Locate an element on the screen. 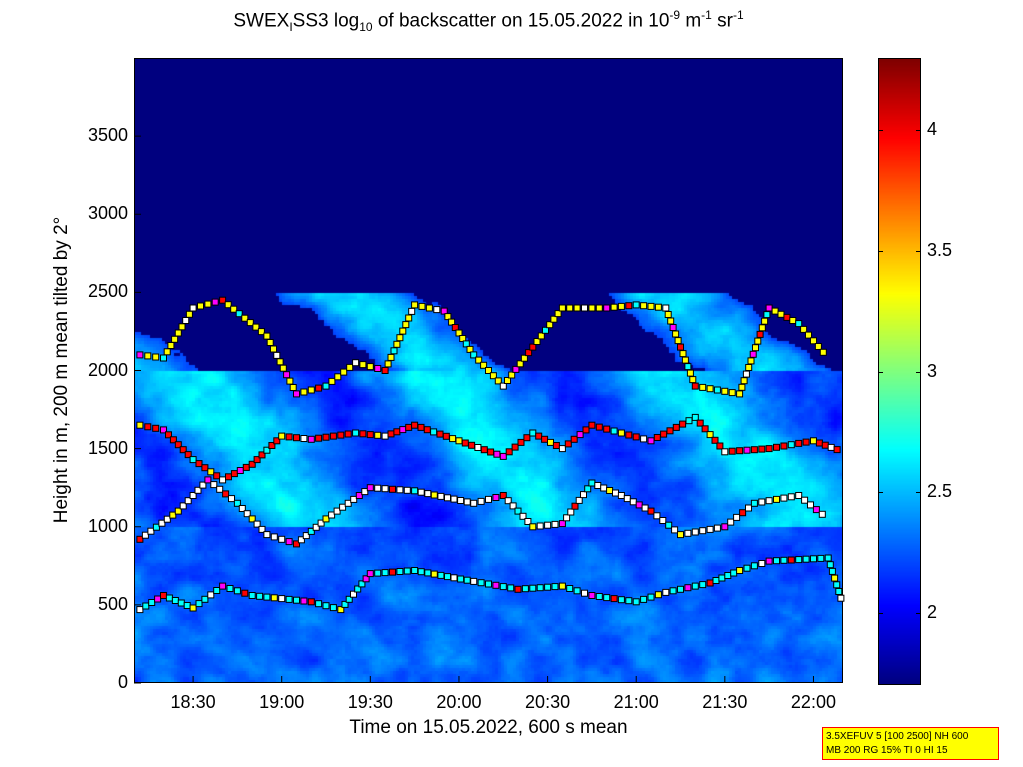 The image size is (1023, 767). y-tick-label: 3000 is located at coordinates (107, 213).